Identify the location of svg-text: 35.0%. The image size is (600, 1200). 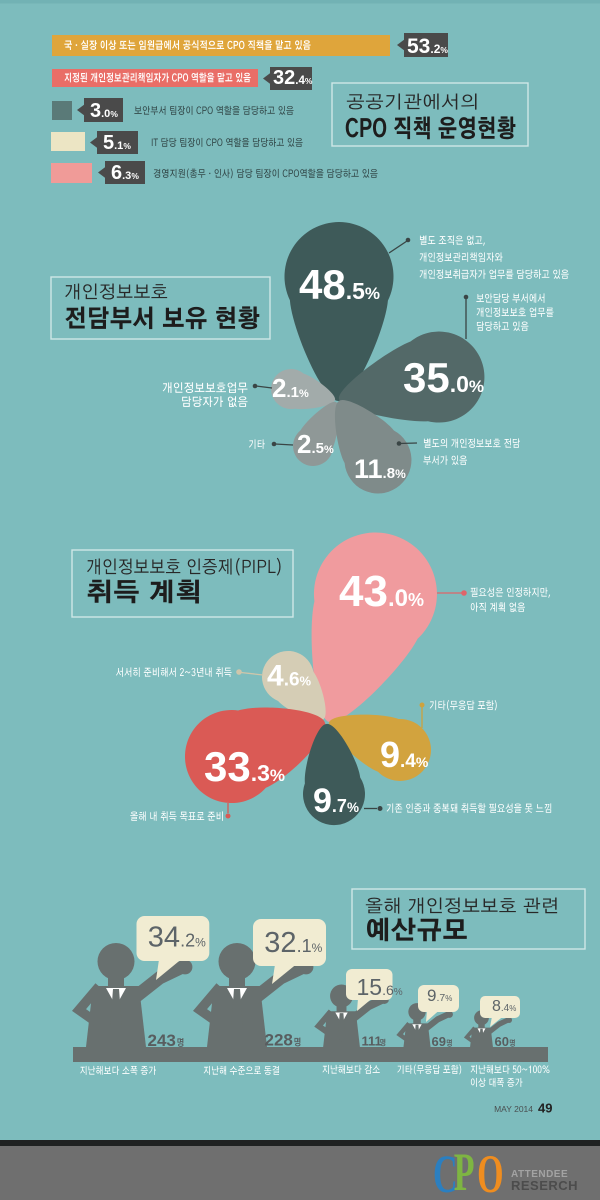
(443, 377).